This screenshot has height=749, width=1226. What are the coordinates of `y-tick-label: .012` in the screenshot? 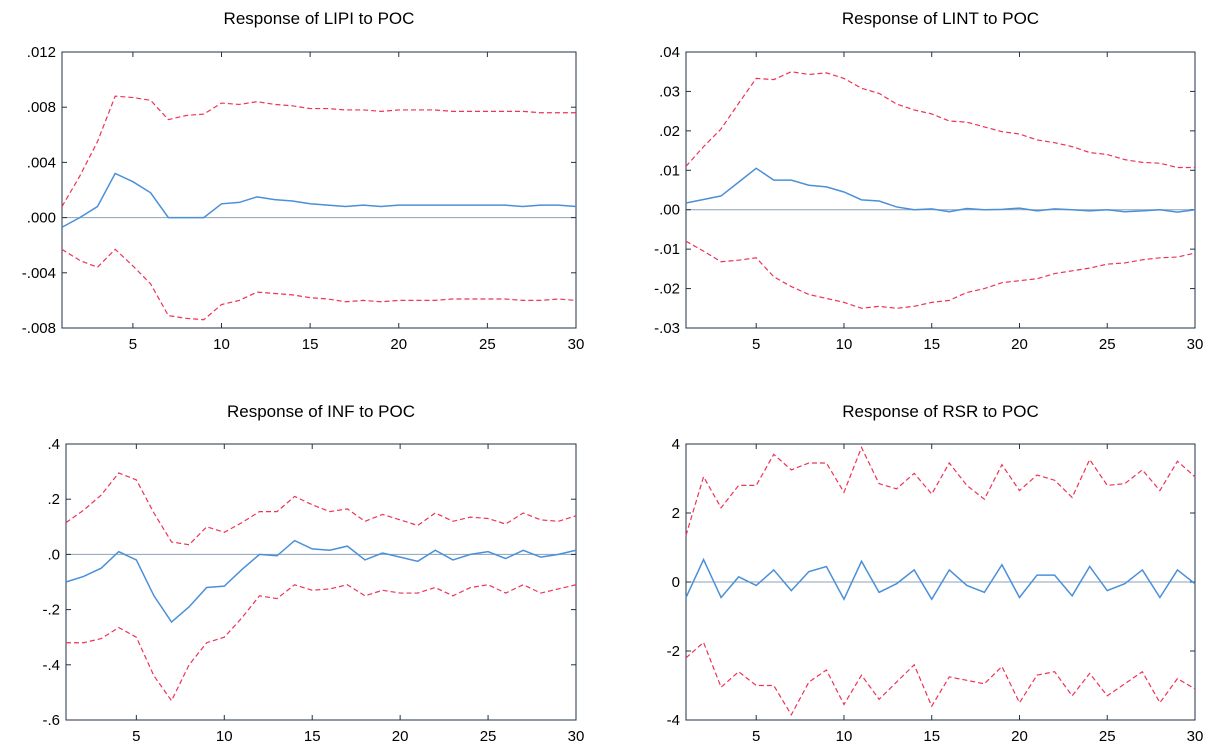 It's located at (41, 52).